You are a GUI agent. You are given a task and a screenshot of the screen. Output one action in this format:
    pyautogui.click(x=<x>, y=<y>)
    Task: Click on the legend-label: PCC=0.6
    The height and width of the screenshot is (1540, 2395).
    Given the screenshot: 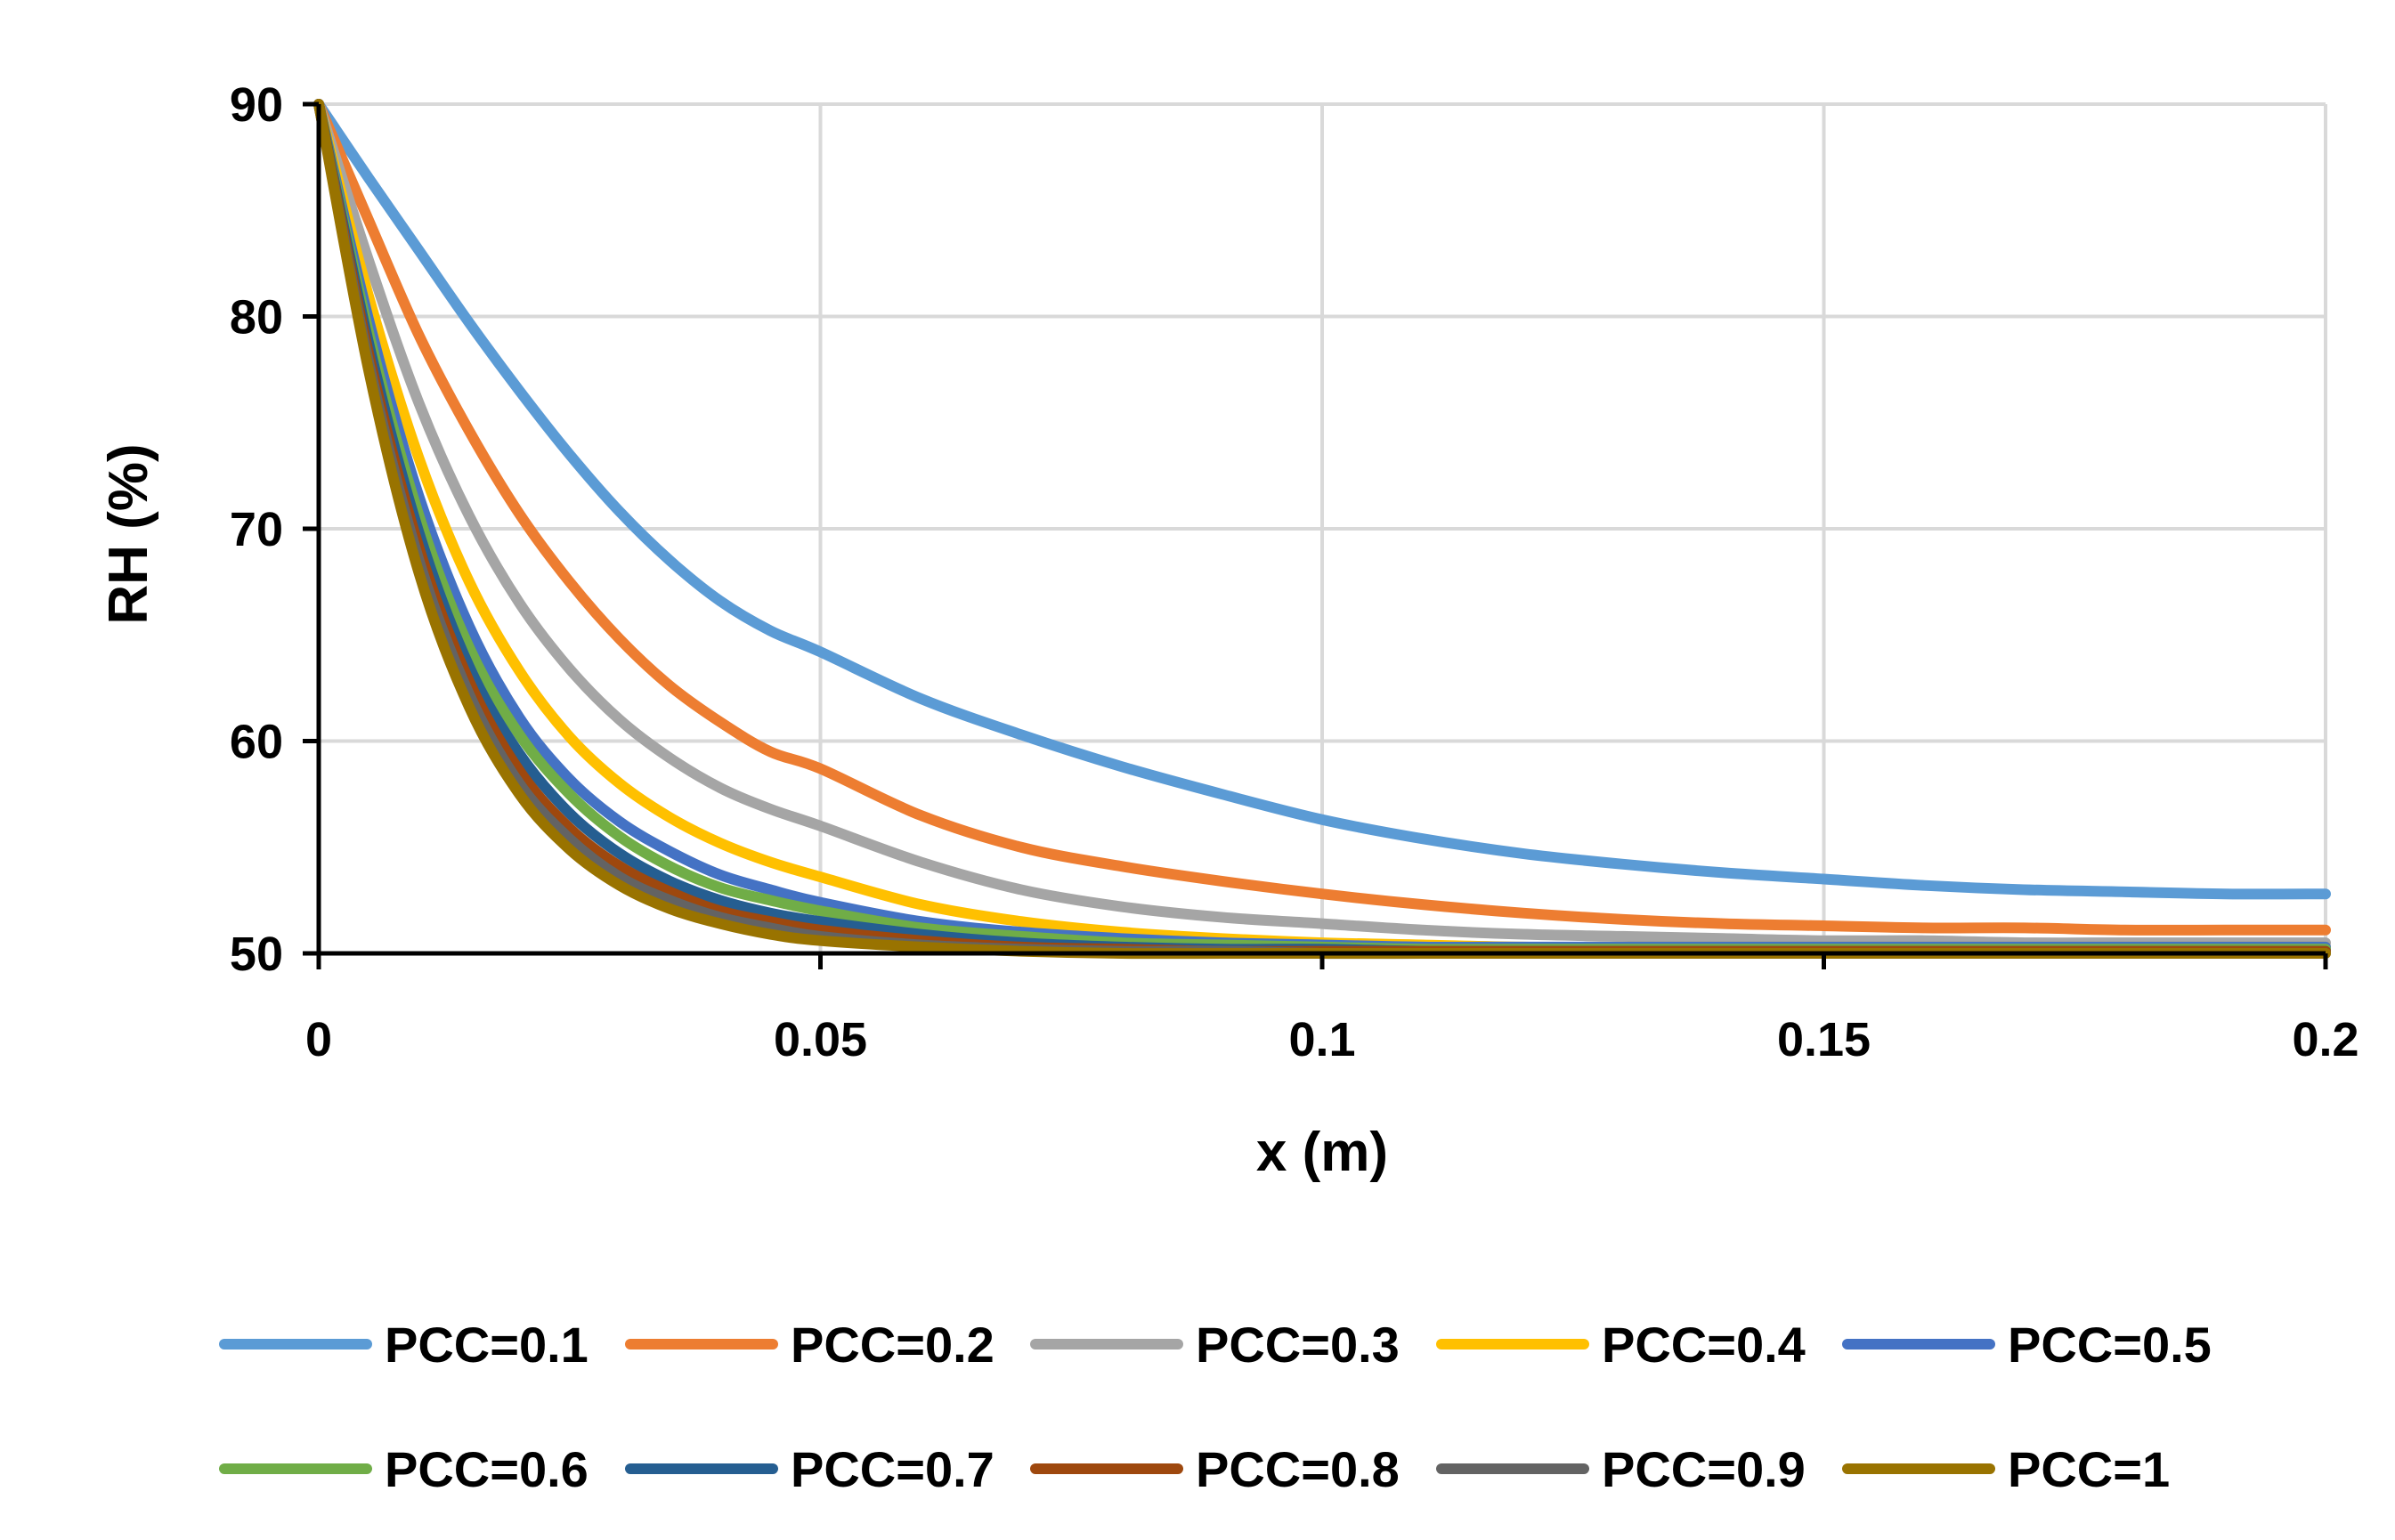 What is the action you would take?
    pyautogui.click(x=487, y=1469)
    